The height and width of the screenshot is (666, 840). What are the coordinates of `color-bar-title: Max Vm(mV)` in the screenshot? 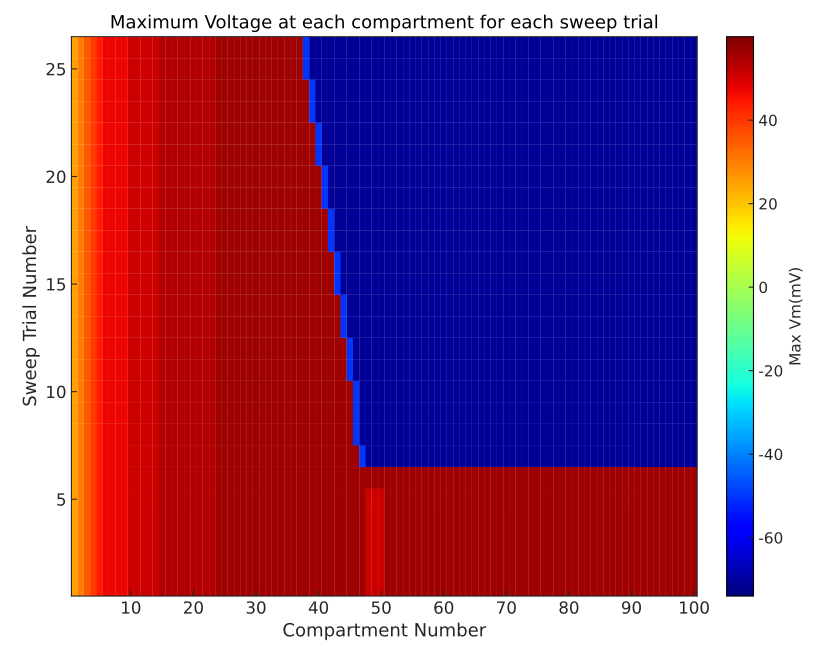 It's located at (795, 316).